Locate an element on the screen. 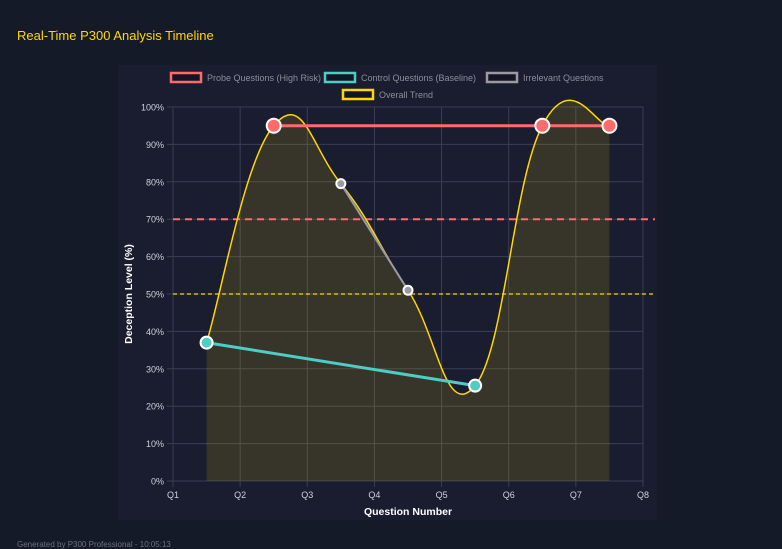 Image resolution: width=782 pixels, height=549 pixels. legend-label: Control Questions (Baseline) is located at coordinates (418, 78).